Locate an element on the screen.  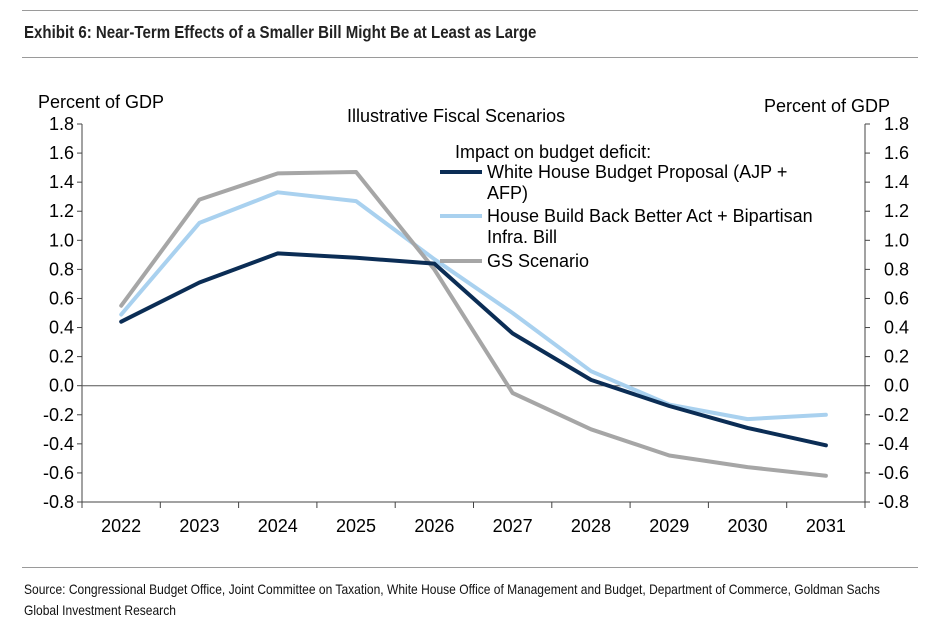
right-axis-label: Percent of GDP is located at coordinates (827, 106).